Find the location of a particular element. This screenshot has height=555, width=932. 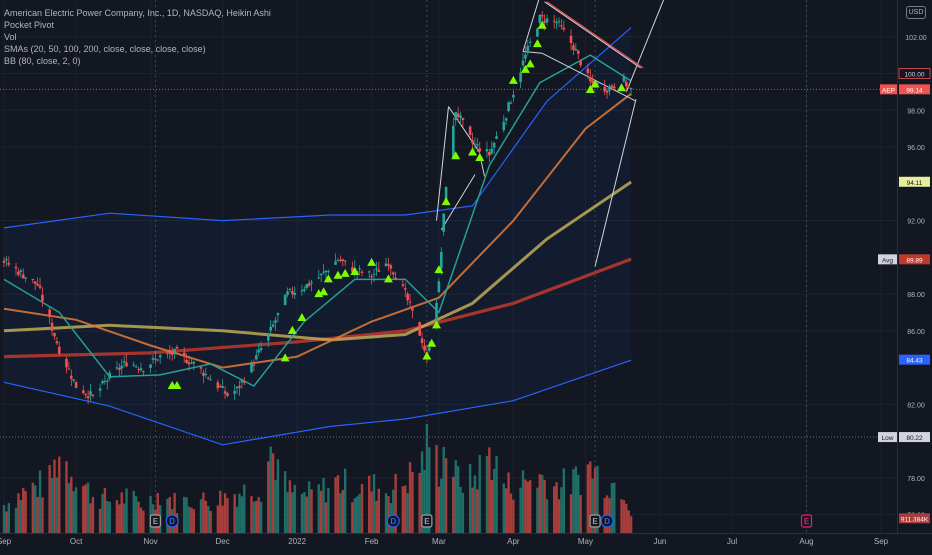

currency-button: USD is located at coordinates (916, 12).